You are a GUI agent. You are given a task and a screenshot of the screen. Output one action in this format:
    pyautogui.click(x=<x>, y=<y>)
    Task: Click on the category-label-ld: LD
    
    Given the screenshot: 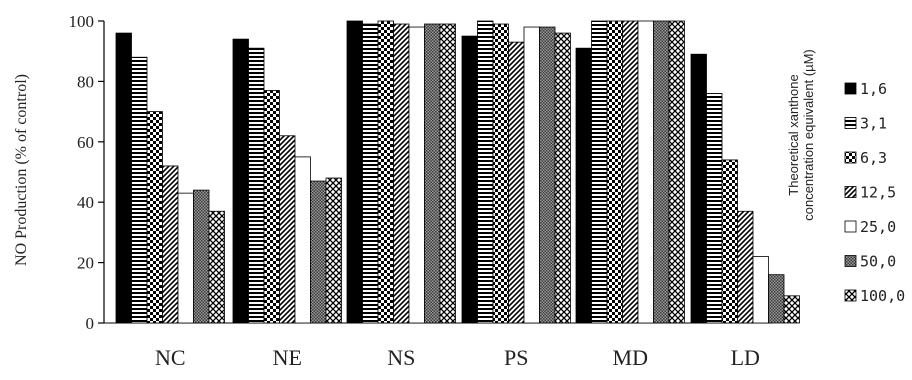 What is the action you would take?
    pyautogui.click(x=745, y=357)
    